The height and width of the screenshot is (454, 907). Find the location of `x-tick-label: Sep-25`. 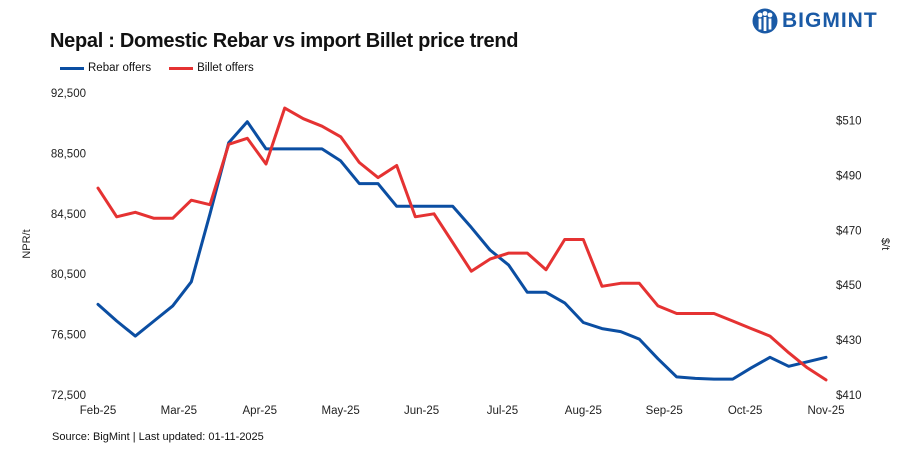

x-tick-label: Sep-25 is located at coordinates (664, 411).